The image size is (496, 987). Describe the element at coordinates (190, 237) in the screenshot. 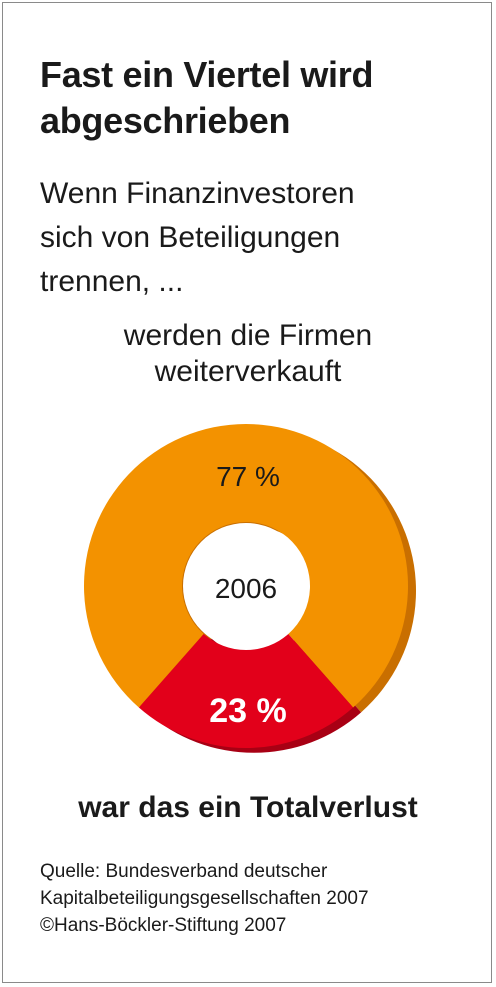

I see `subtitle-line-2: sich von Beteiligungen` at that location.